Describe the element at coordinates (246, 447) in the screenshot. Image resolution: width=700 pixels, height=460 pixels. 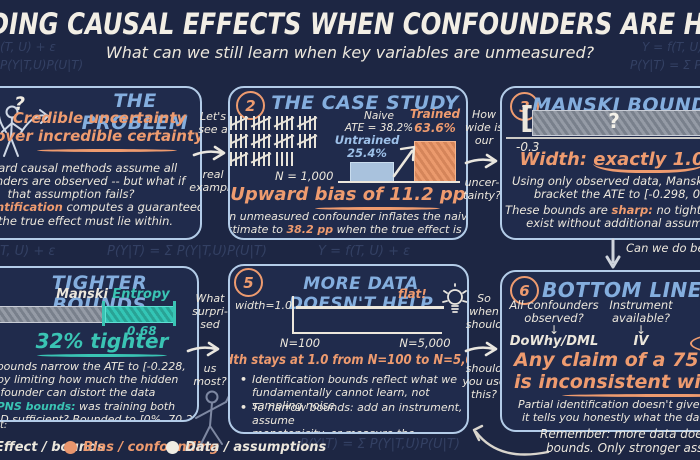
I see `legend-item-data: Data / assumptions` at that location.